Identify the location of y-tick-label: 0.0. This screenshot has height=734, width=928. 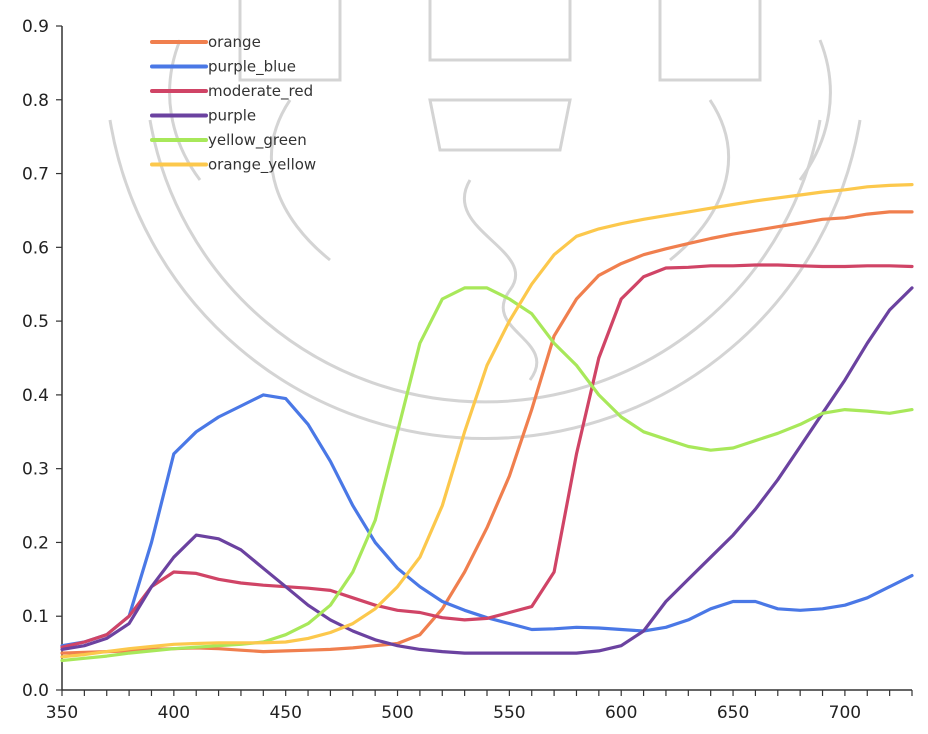
(35, 691).